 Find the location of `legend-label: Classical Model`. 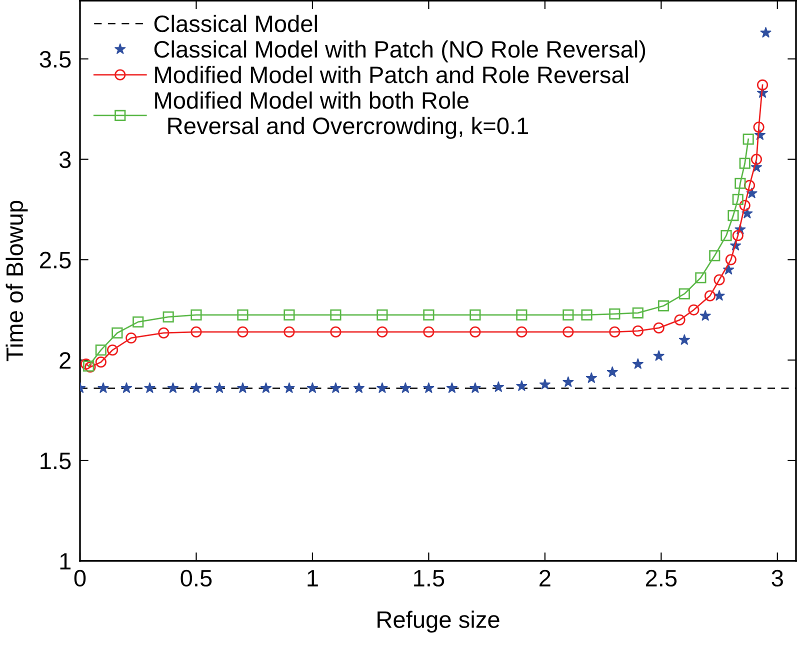

legend-label: Classical Model is located at coordinates (235, 23).